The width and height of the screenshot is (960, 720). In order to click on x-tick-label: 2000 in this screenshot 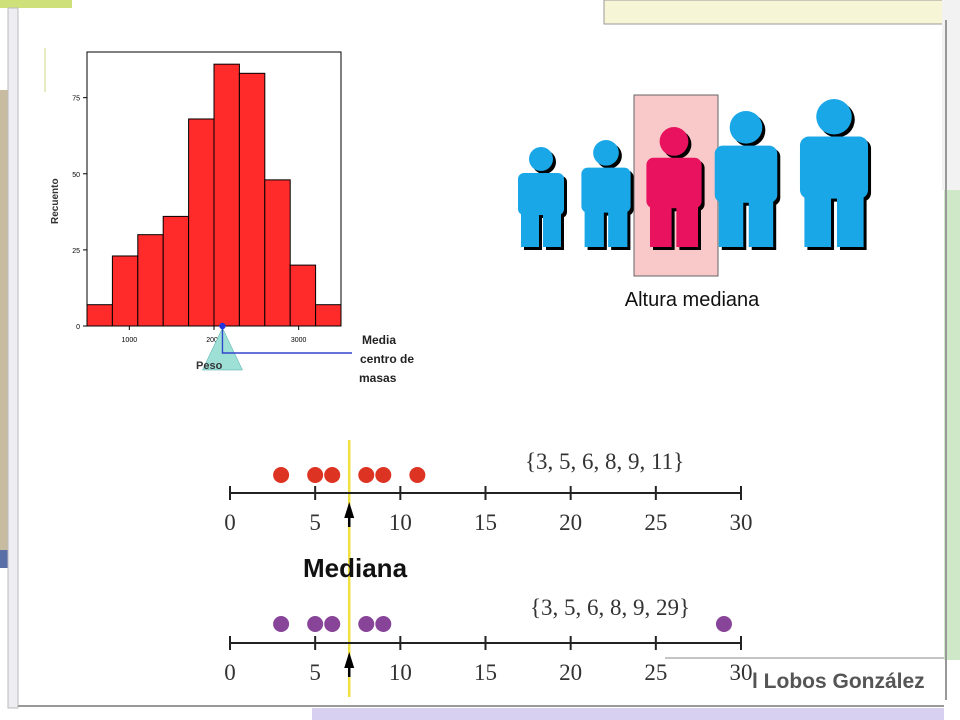, I will do `click(214, 340)`.